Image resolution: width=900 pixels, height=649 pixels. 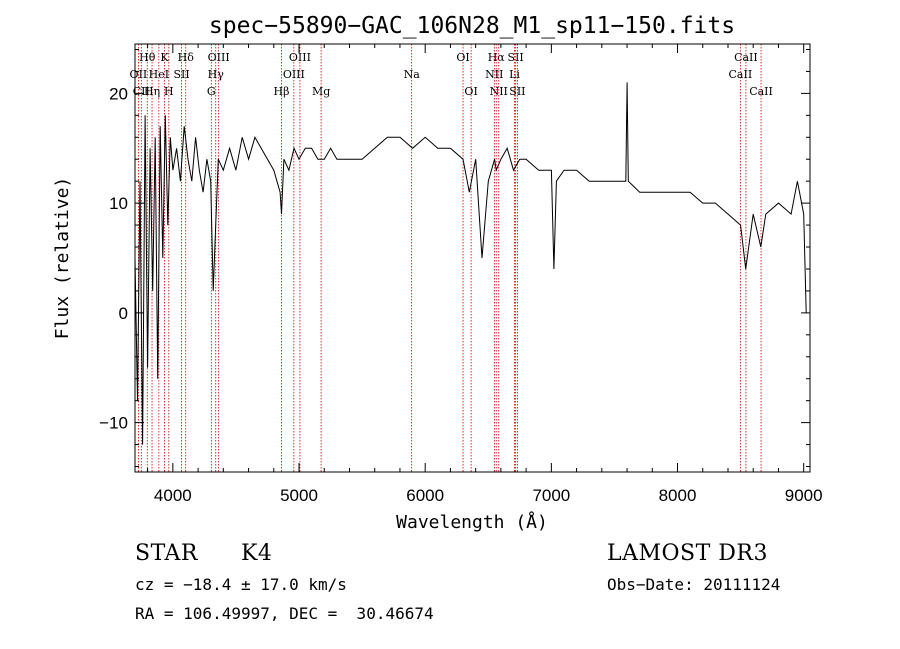 What do you see at coordinates (678, 495) in the screenshot?
I see `x-tick-label: 8000` at bounding box center [678, 495].